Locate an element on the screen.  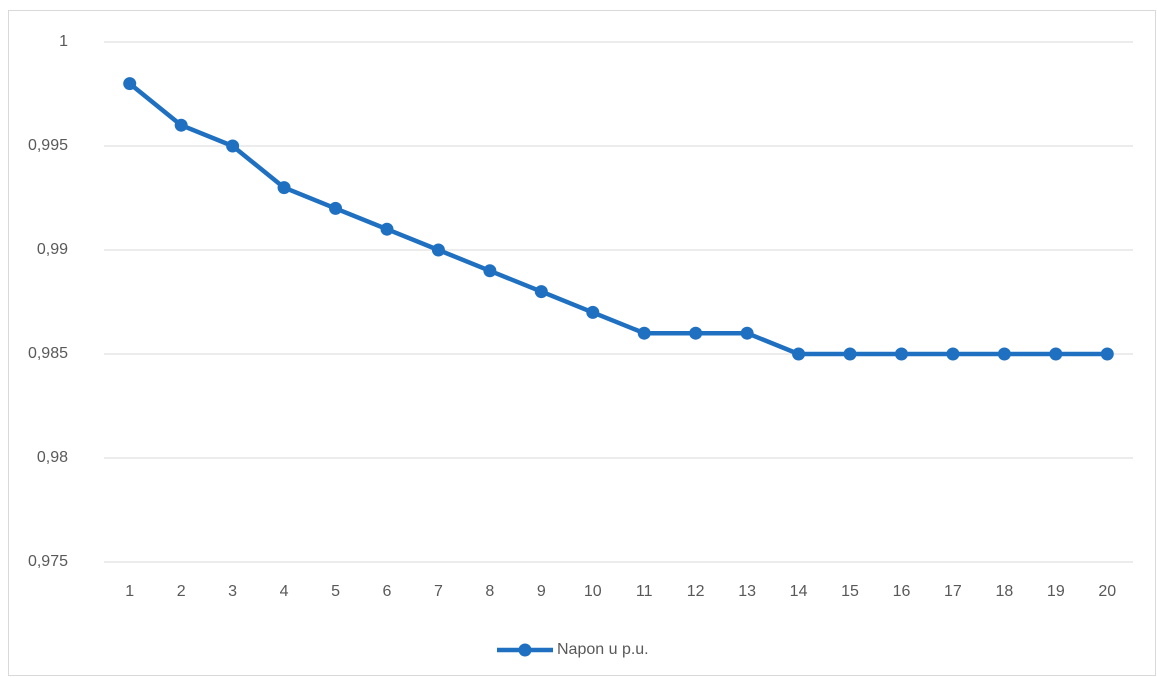
x-tick-label: 17 is located at coordinates (953, 591).